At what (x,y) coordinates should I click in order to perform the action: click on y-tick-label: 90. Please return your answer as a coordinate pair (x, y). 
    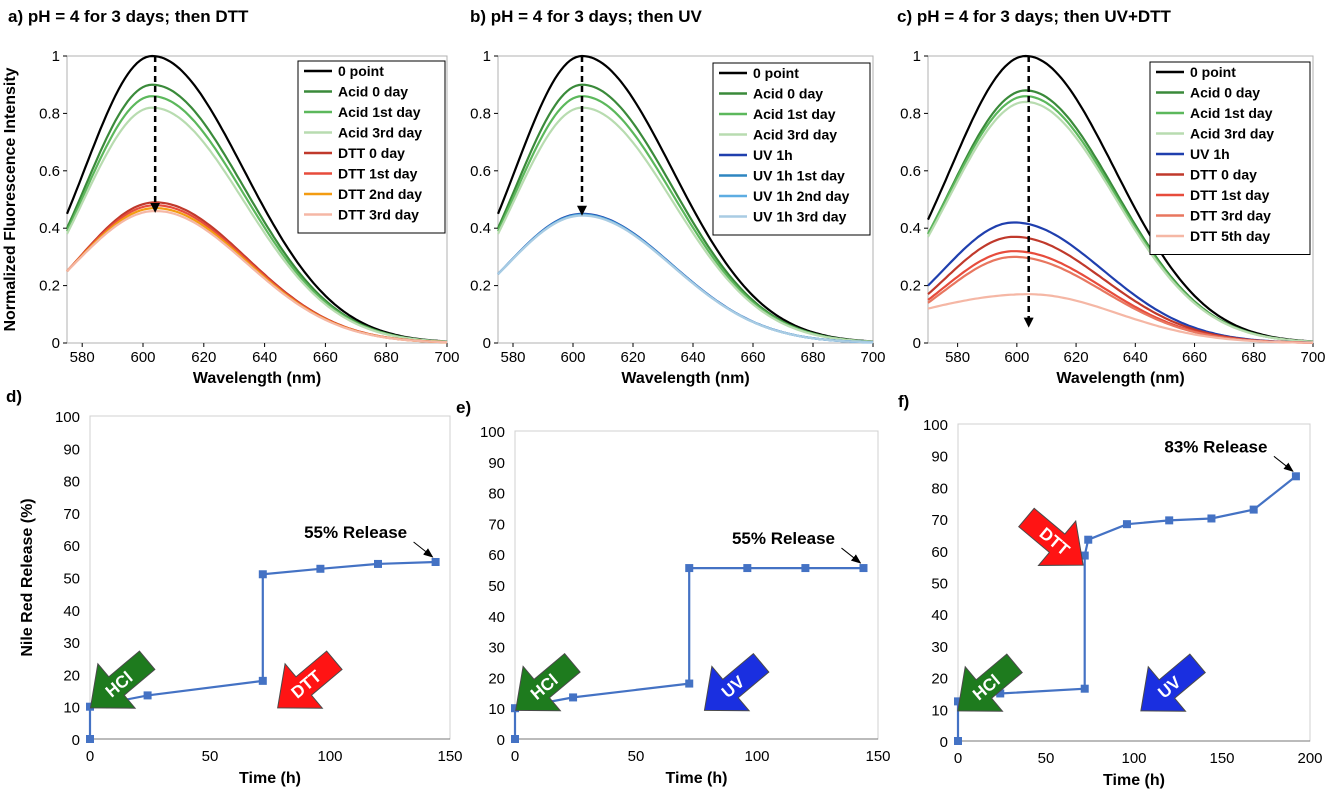
    Looking at the image, I should click on (496, 463).